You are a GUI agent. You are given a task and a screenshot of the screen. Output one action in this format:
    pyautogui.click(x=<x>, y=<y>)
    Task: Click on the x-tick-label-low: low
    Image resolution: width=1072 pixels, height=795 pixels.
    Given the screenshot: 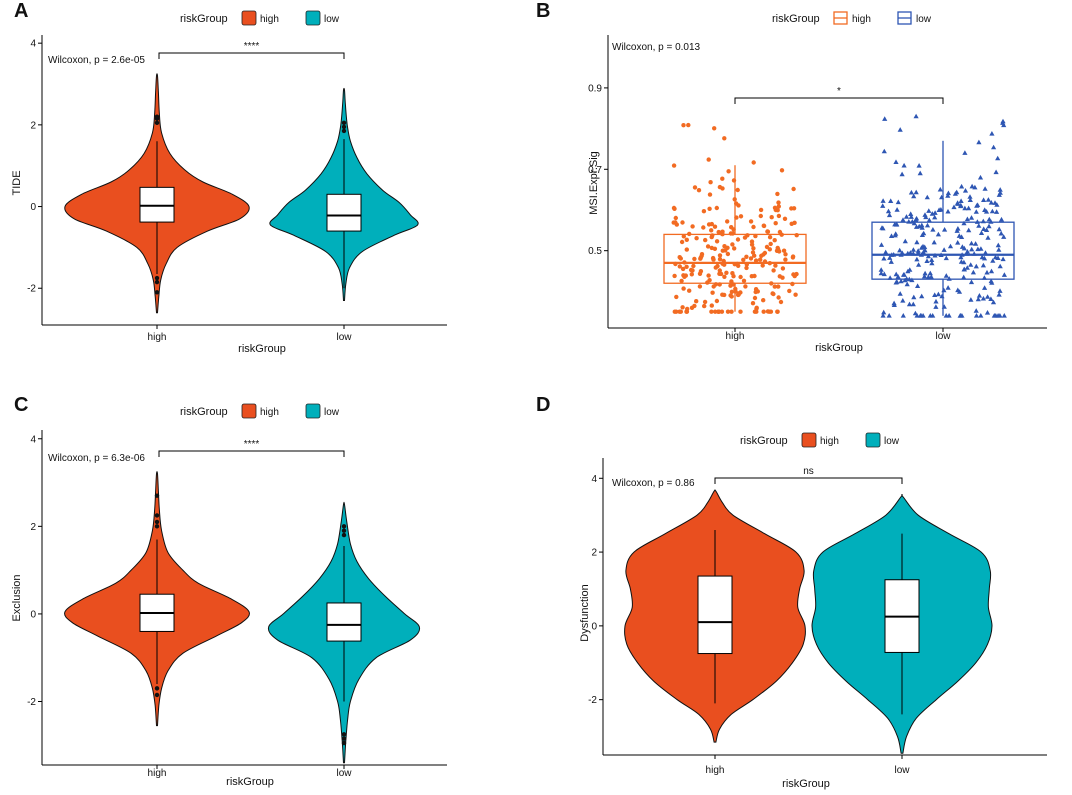 What is the action you would take?
    pyautogui.click(x=943, y=336)
    